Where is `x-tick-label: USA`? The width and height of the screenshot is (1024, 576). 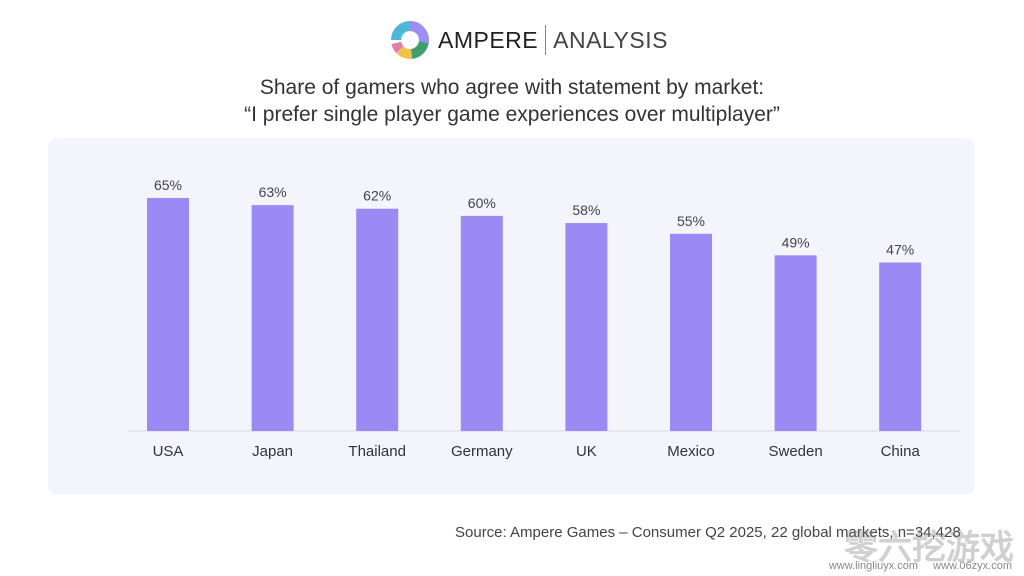
x-tick-label: USA is located at coordinates (168, 451).